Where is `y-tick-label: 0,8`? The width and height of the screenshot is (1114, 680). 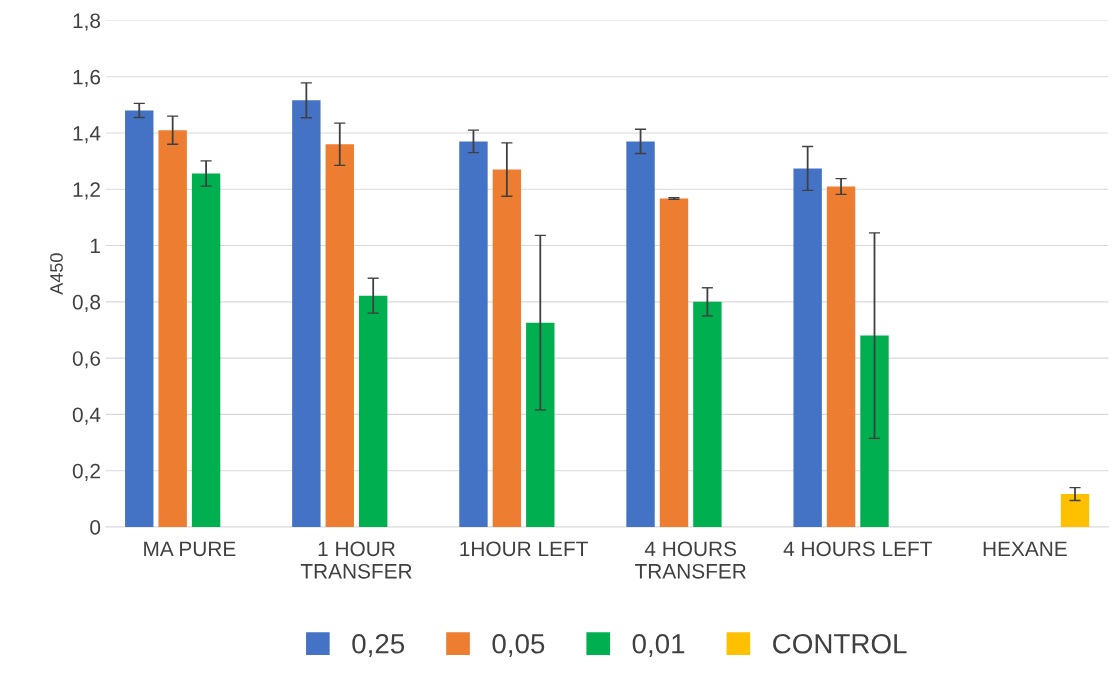 y-tick-label: 0,8 is located at coordinates (86, 303).